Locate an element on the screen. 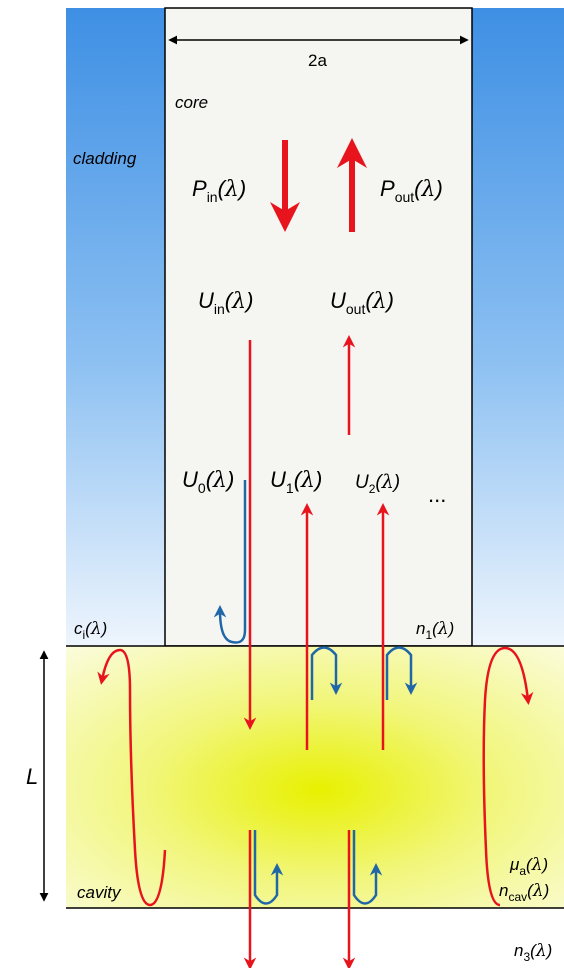 Image resolution: width=564 pixels, height=968 pixels. absorption-label: μa(λ) is located at coordinates (529, 866).